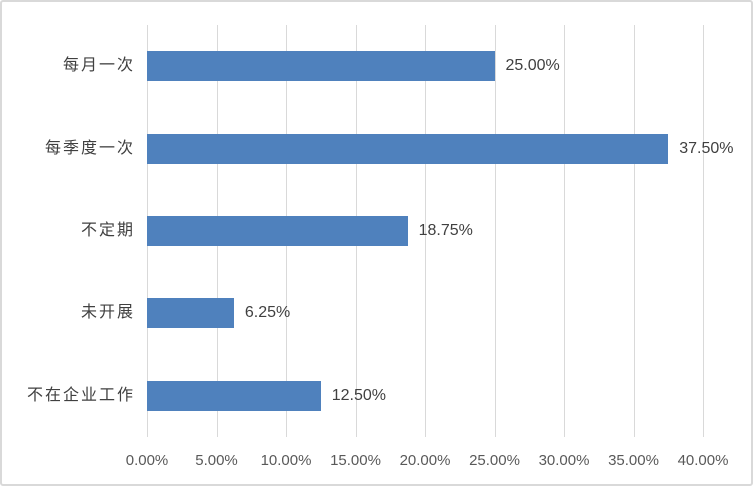 The height and width of the screenshot is (486, 753). What do you see at coordinates (107, 230) in the screenshot?
I see `category-label: 不定期` at bounding box center [107, 230].